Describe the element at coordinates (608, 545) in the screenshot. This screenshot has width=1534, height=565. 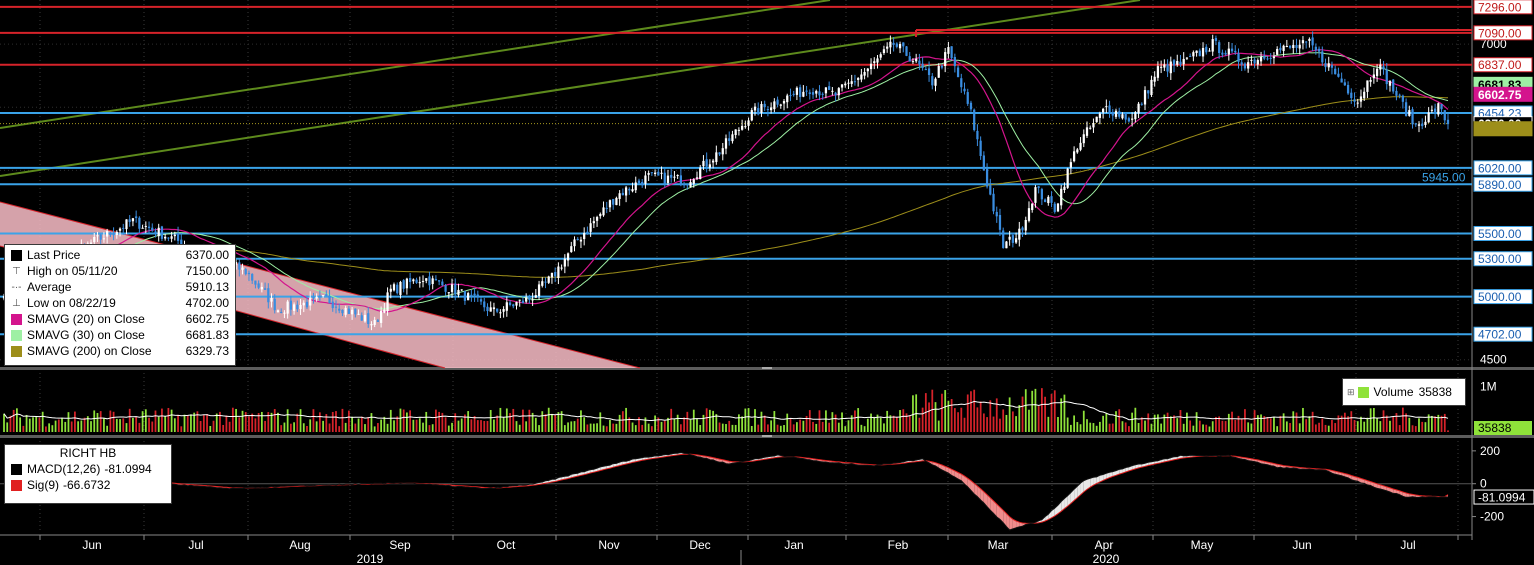
I see `x-month-label: Nov` at that location.